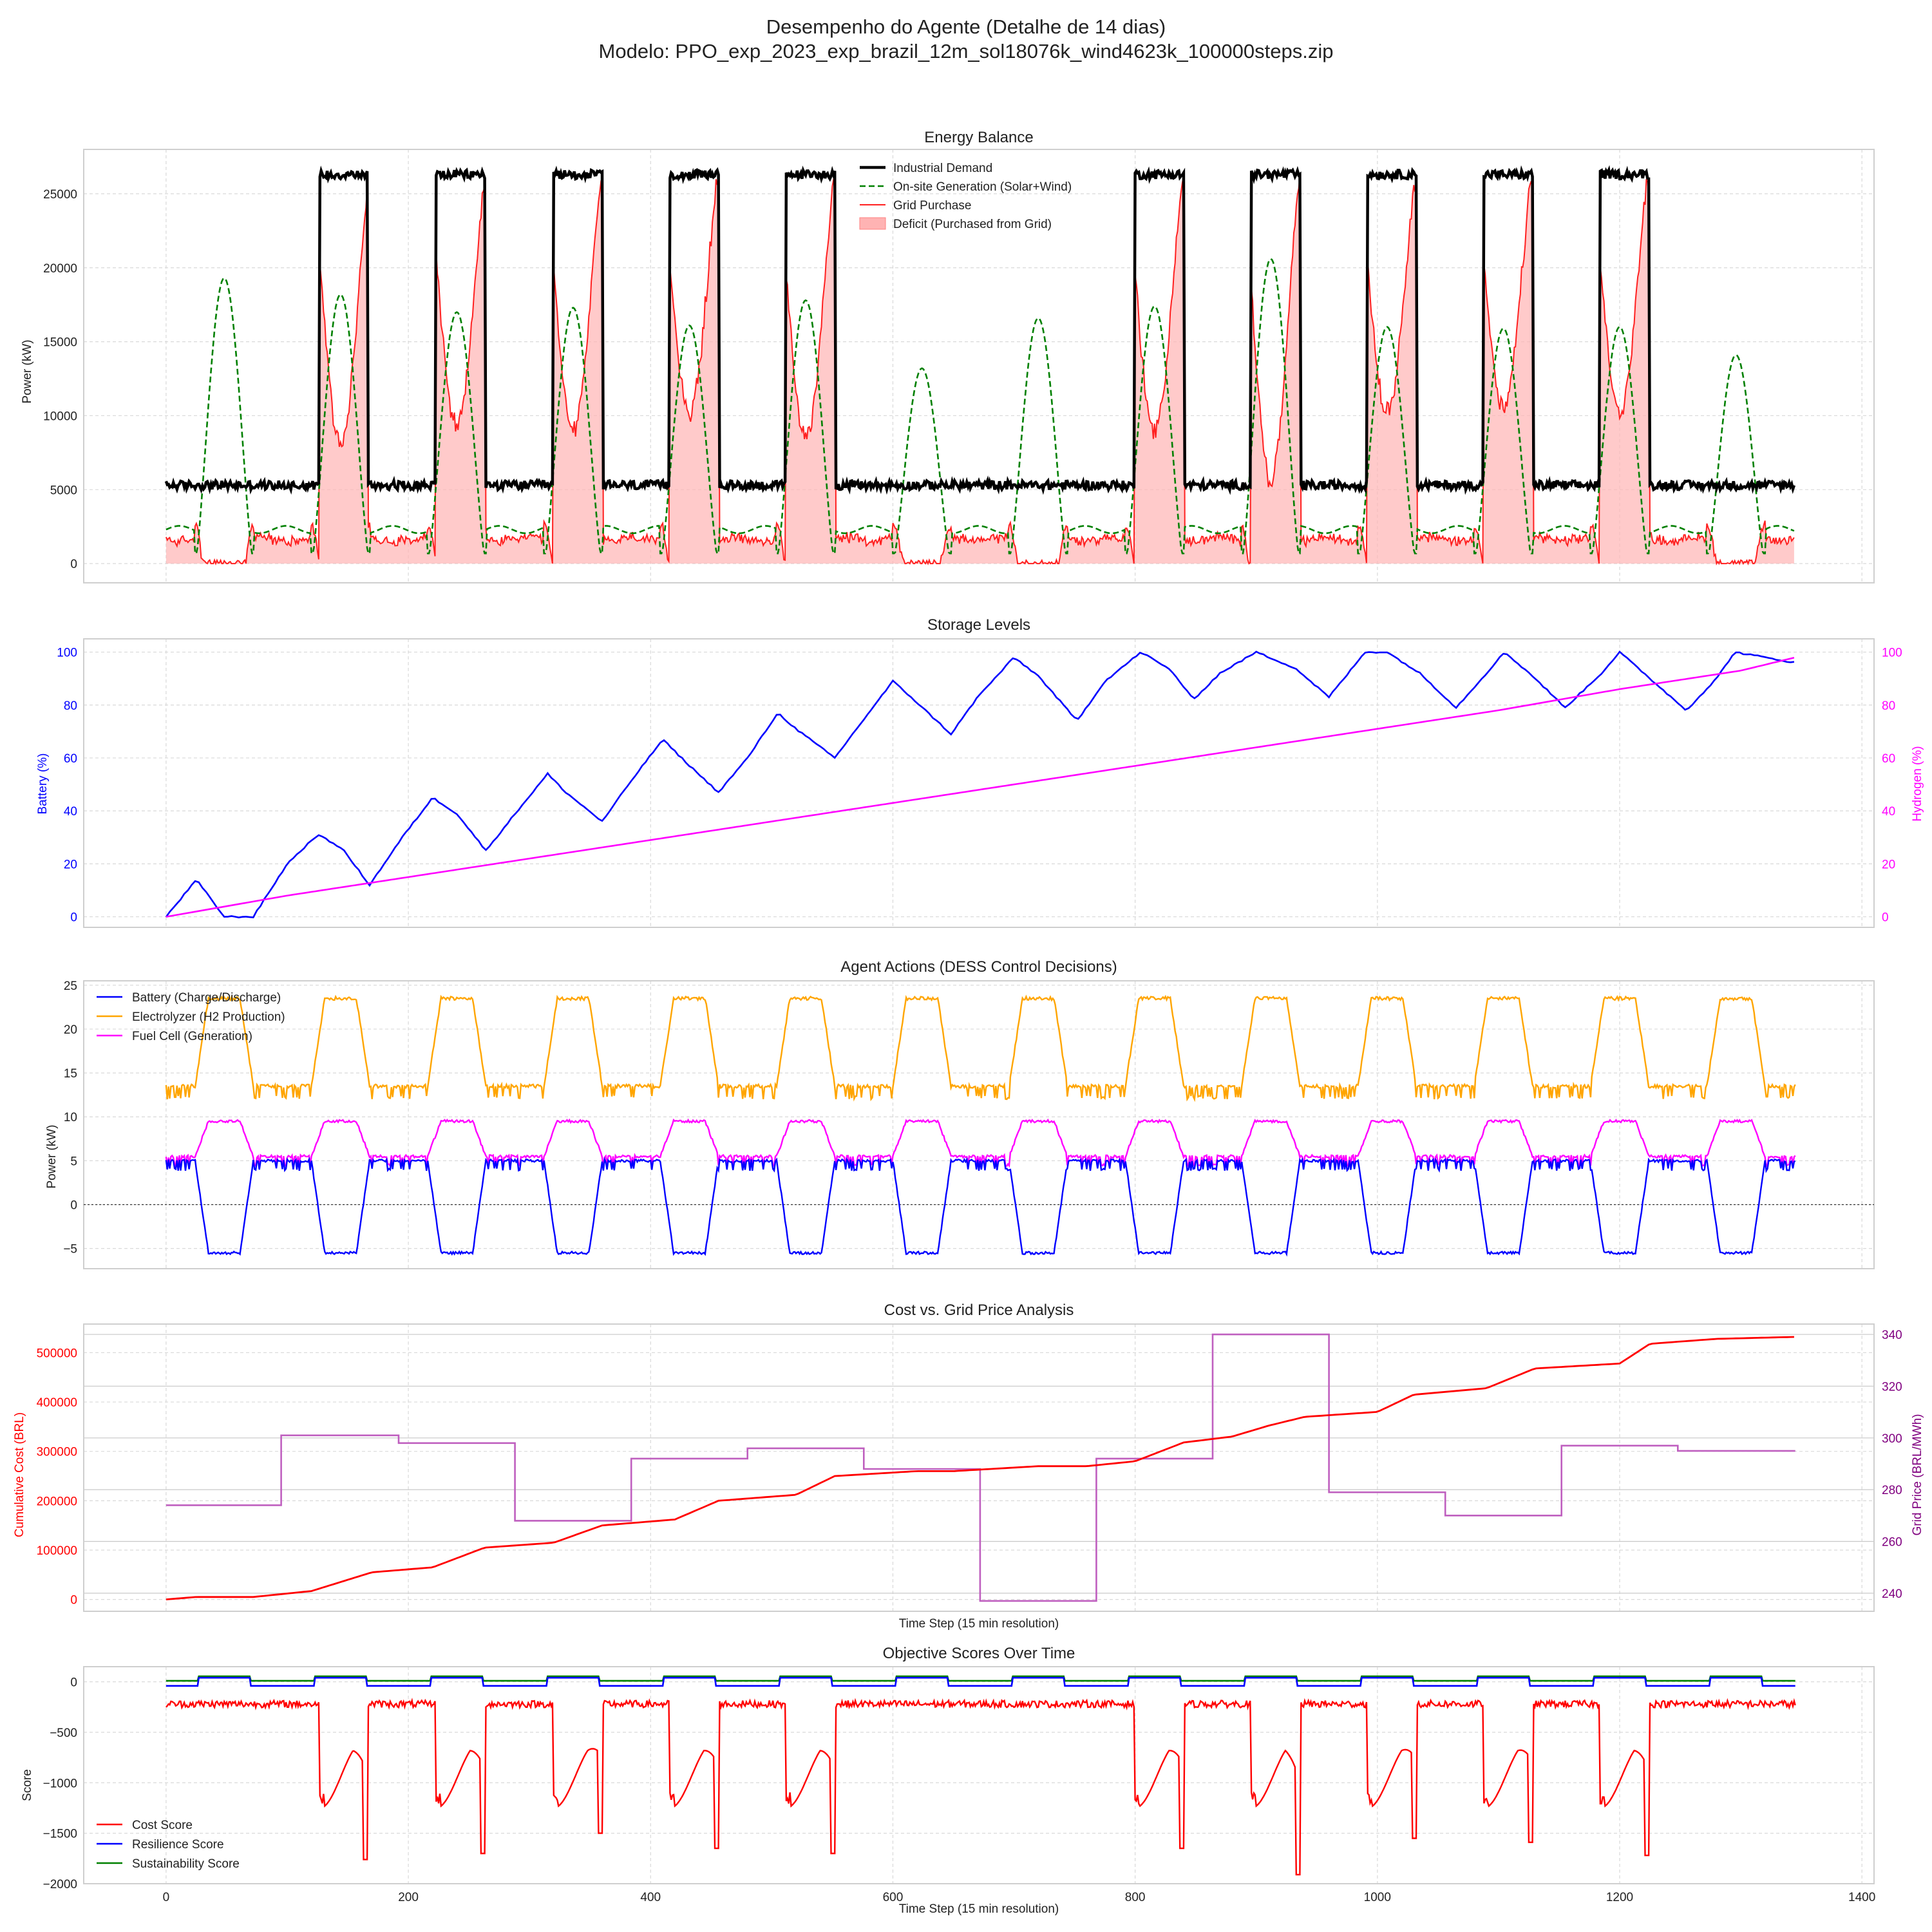 The image size is (1932, 1932). I want to click on legend-label: Battery (Charge/Discharge), so click(207, 998).